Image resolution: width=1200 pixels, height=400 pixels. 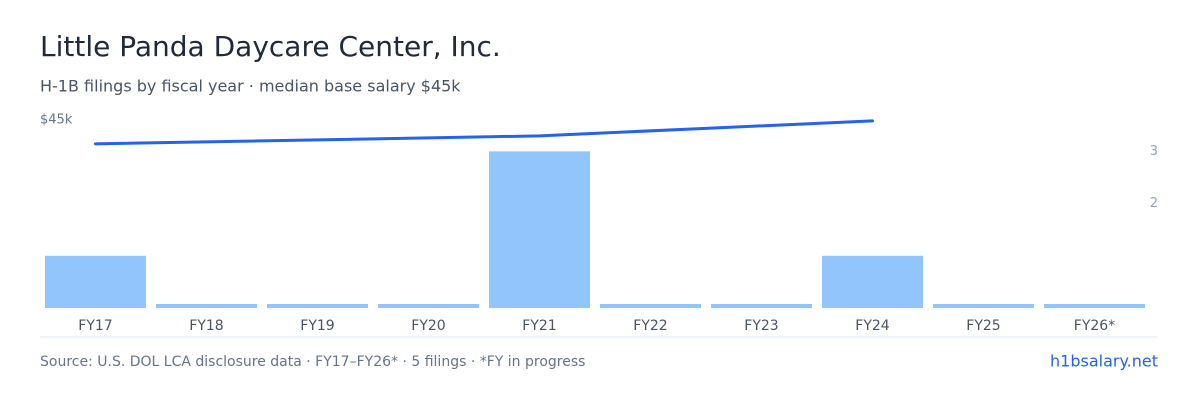 What do you see at coordinates (428, 326) in the screenshot?
I see `x-tick-label: FY20` at bounding box center [428, 326].